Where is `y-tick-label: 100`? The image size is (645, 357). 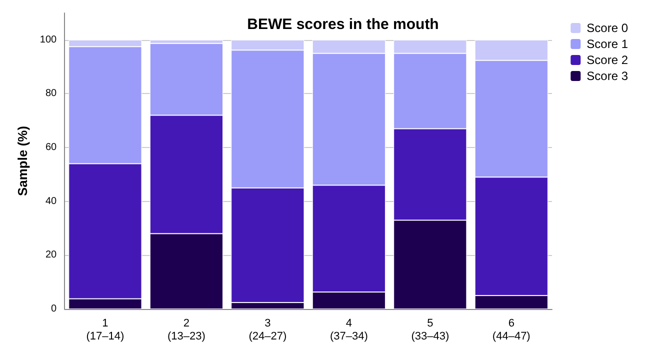
y-tick-label: 100 is located at coordinates (49, 40).